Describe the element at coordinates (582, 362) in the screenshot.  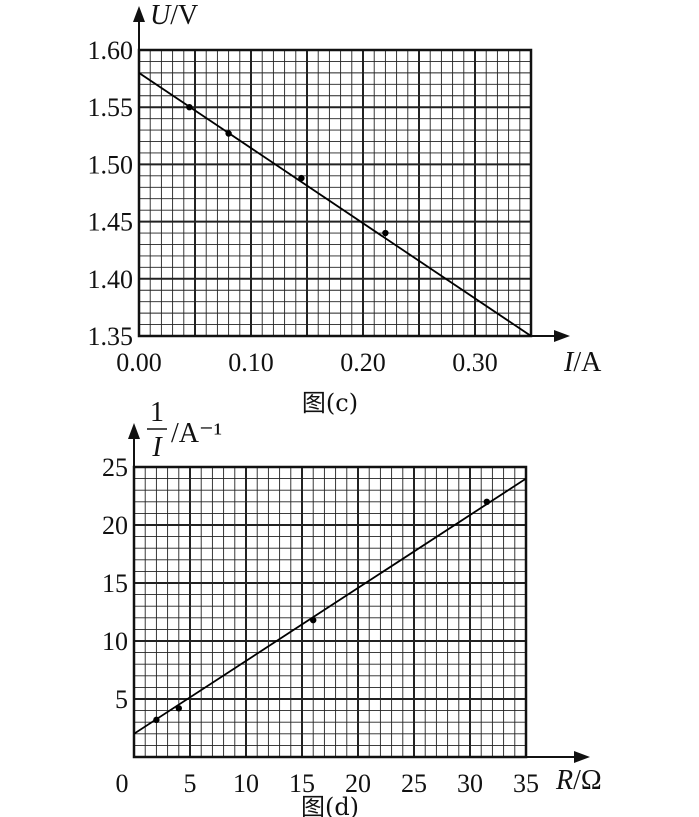
I see `chart-c-xlabel: I/A` at that location.